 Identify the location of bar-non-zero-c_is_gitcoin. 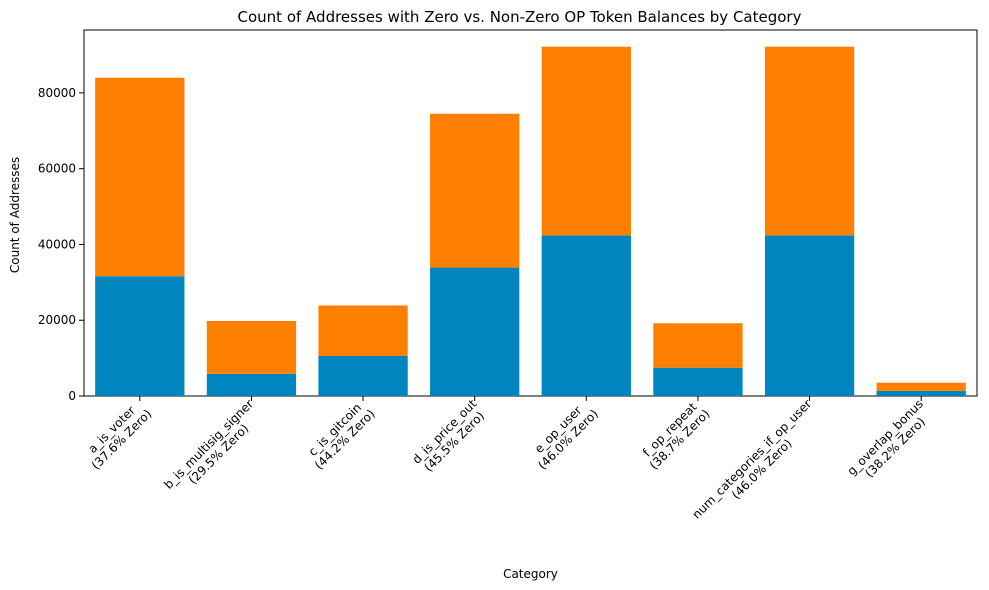
(363, 330).